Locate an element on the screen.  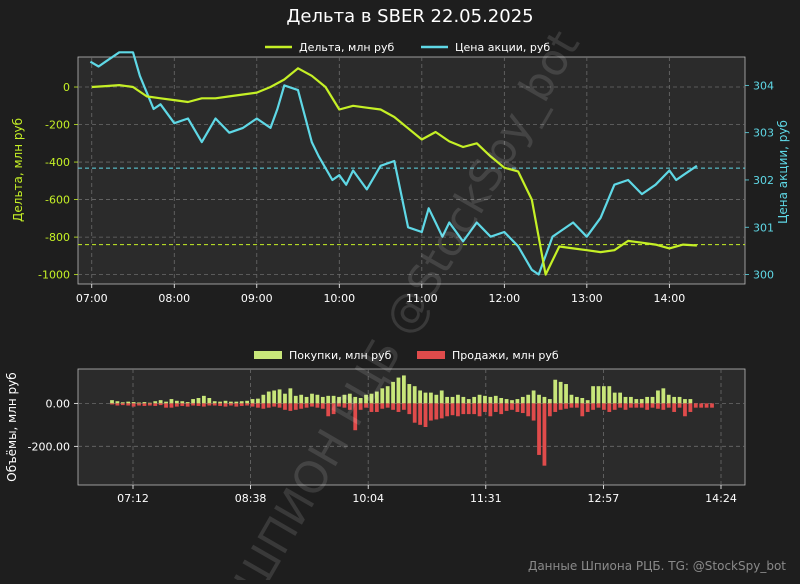
bottom-y-tick-label: -200.00 is located at coordinates (49, 446).